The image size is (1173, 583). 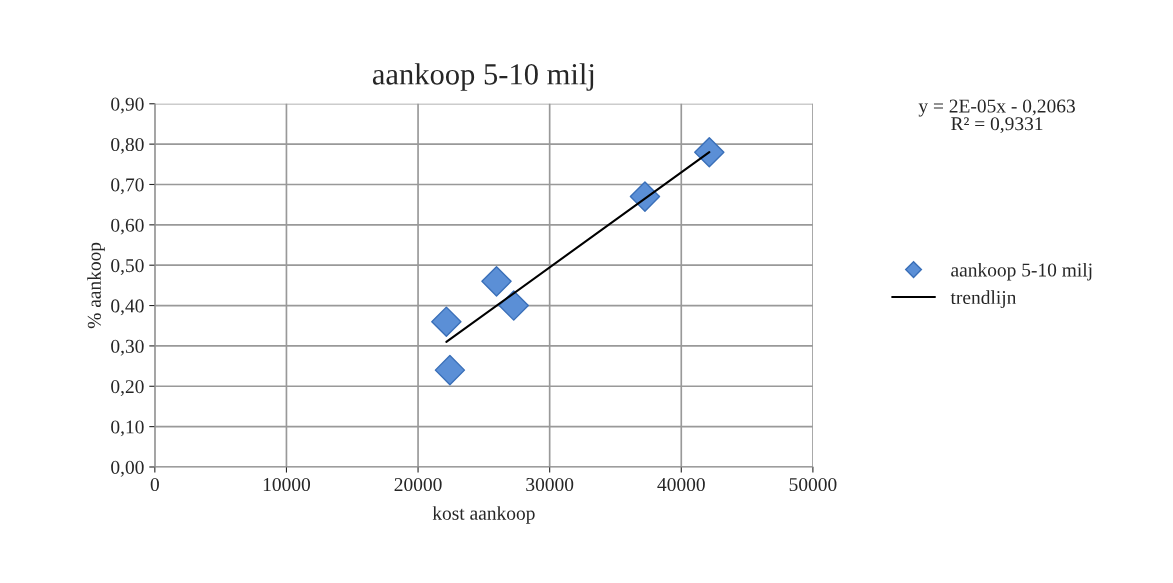 I want to click on x-axis-title: kost aankoop, so click(x=483, y=515).